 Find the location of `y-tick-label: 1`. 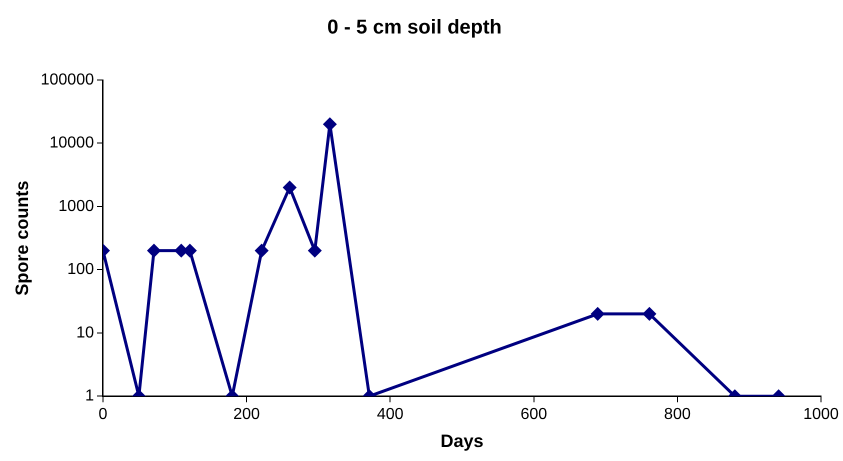

y-tick-label: 1 is located at coordinates (89, 396).